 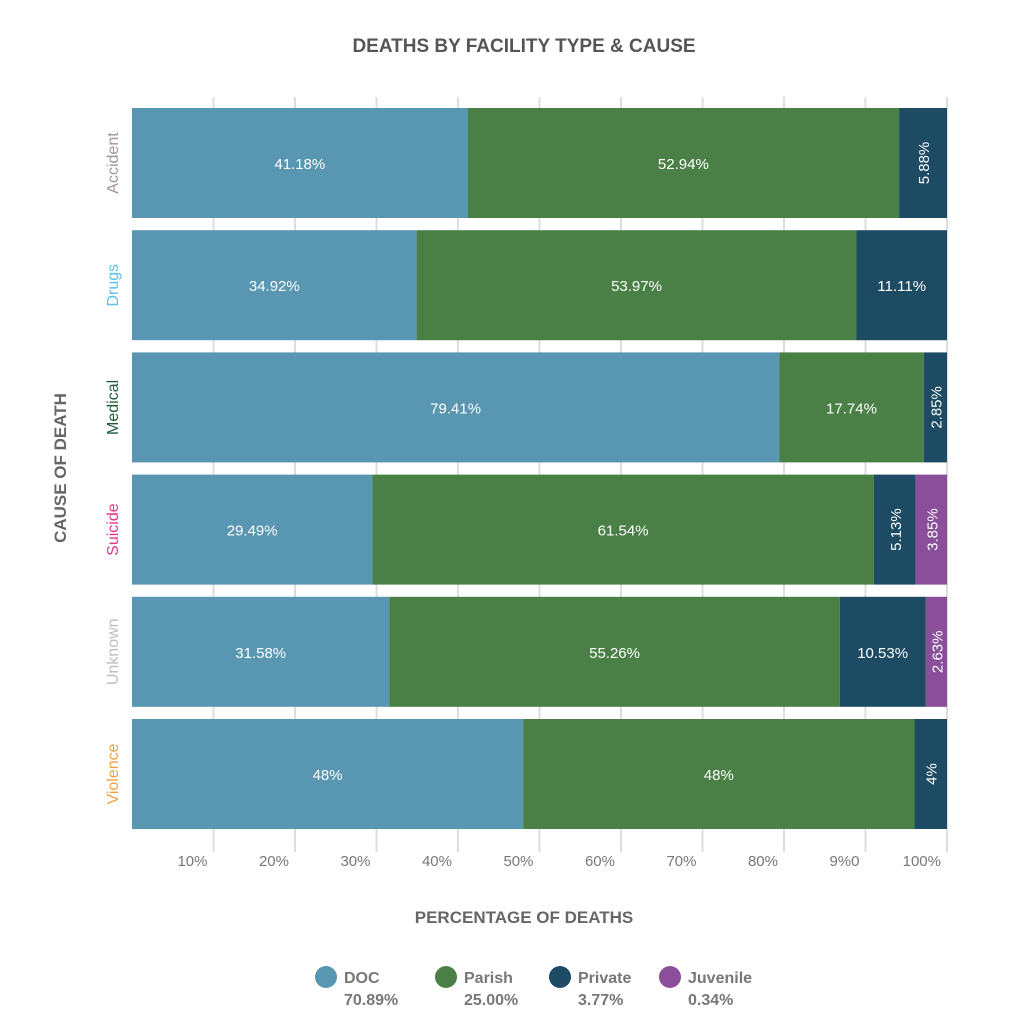 I want to click on legend-label: Juvenile, so click(x=720, y=978).